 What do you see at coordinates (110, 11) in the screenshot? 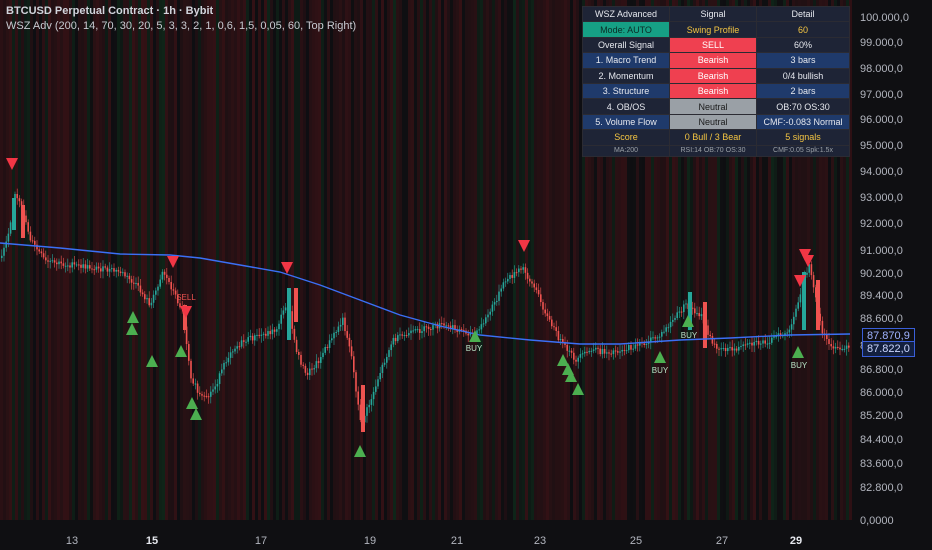
I see `chart-symbol-title: BTCUSD Perpetual Contract · 1h · Bybit` at bounding box center [110, 11].